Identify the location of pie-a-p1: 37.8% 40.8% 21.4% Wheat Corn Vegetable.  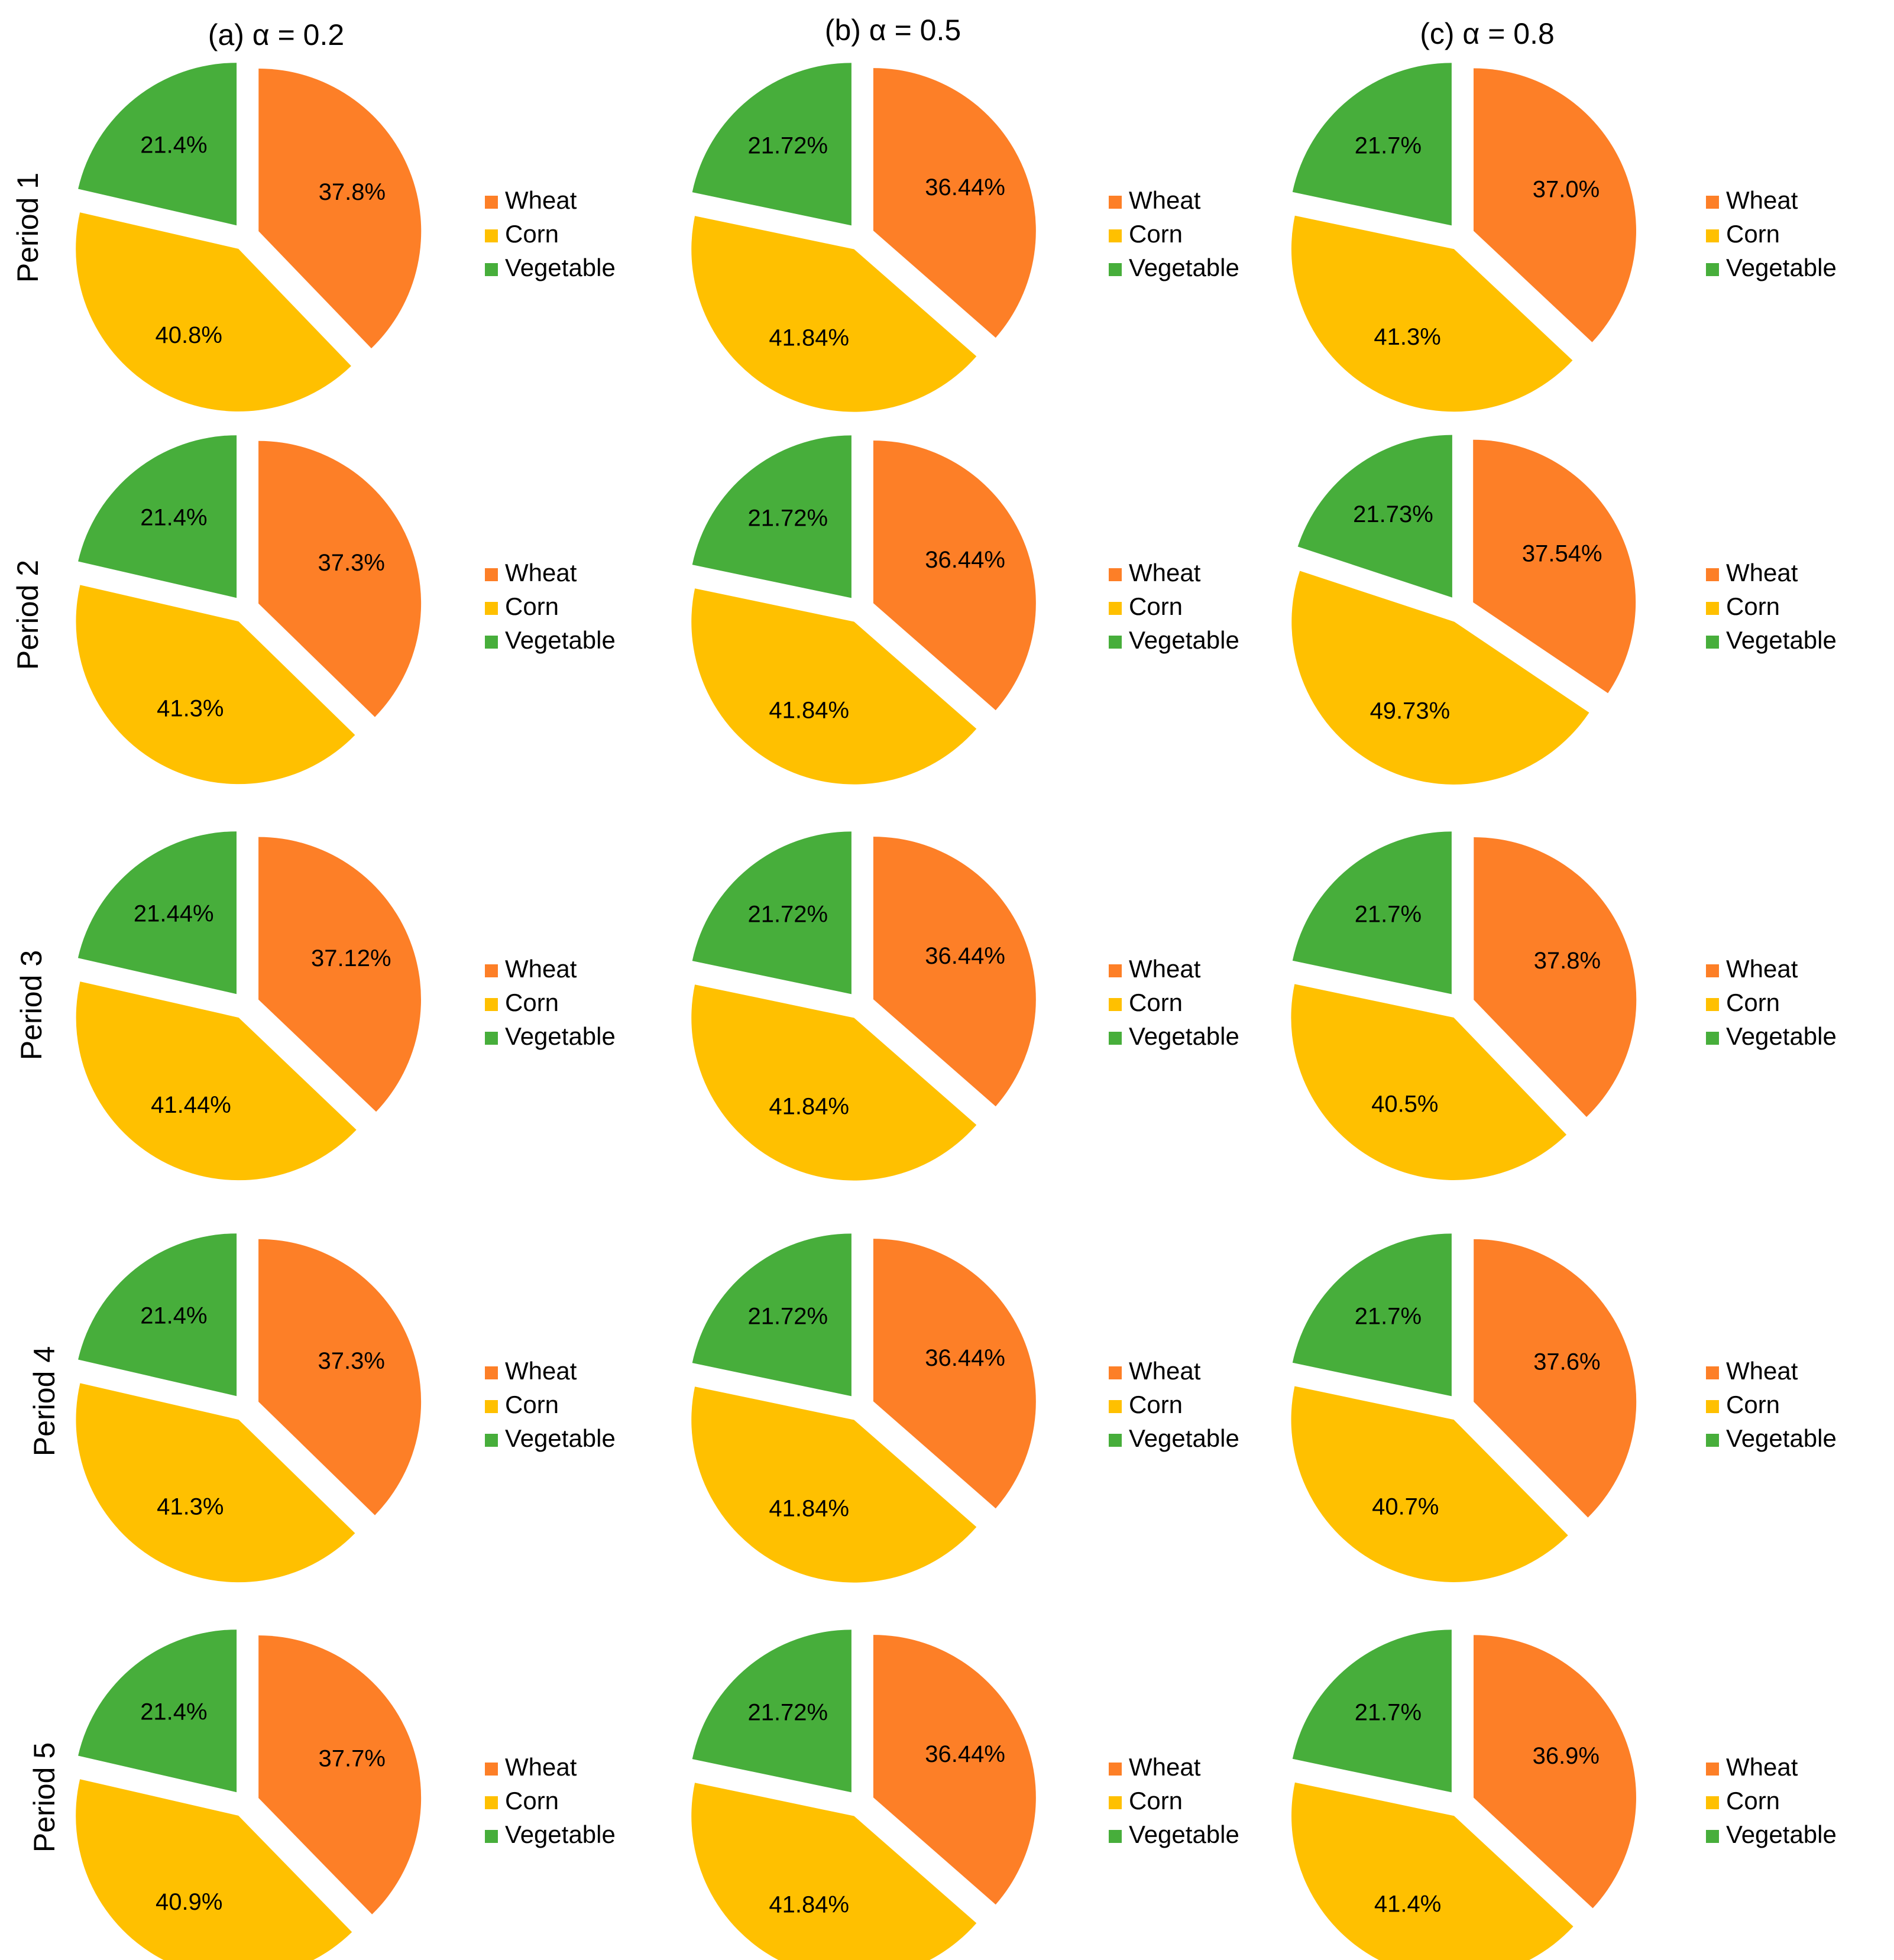
(346, 238).